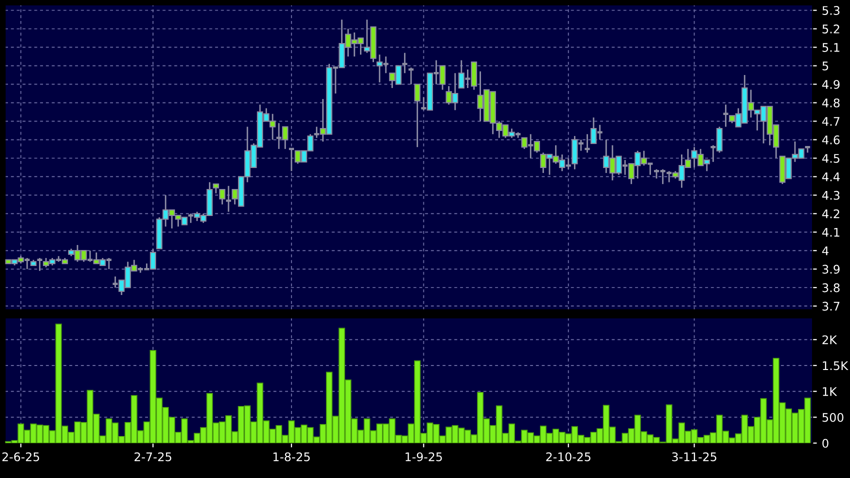 Image resolution: width=850 pixels, height=478 pixels. I want to click on y-tick-label: 3.7, so click(831, 306).